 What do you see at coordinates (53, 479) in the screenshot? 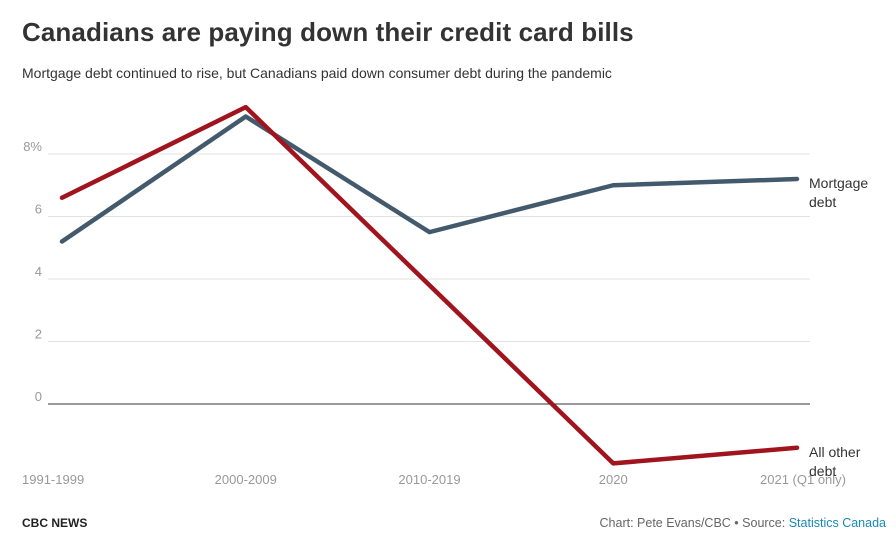
I see `x-tick-label: 1991-1999` at bounding box center [53, 479].